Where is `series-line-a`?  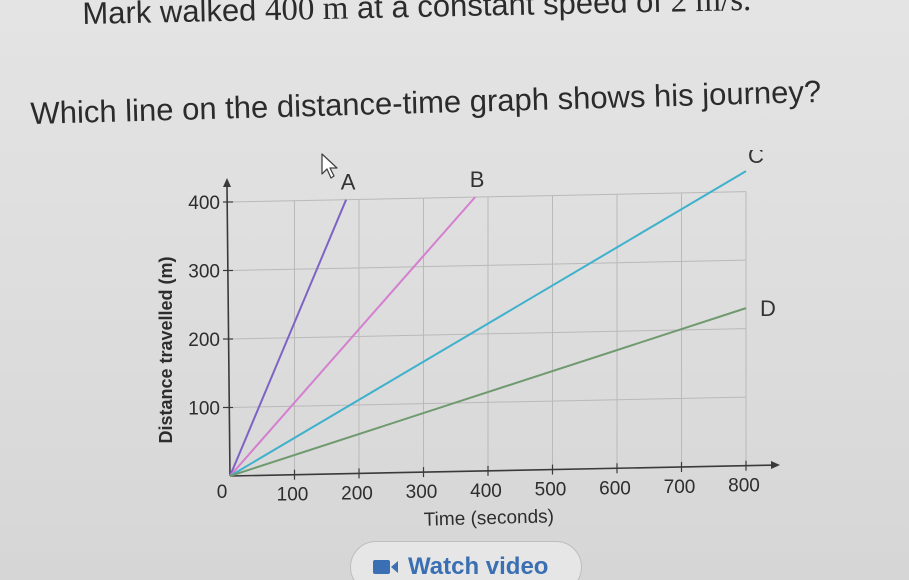 series-line-a is located at coordinates (288, 338).